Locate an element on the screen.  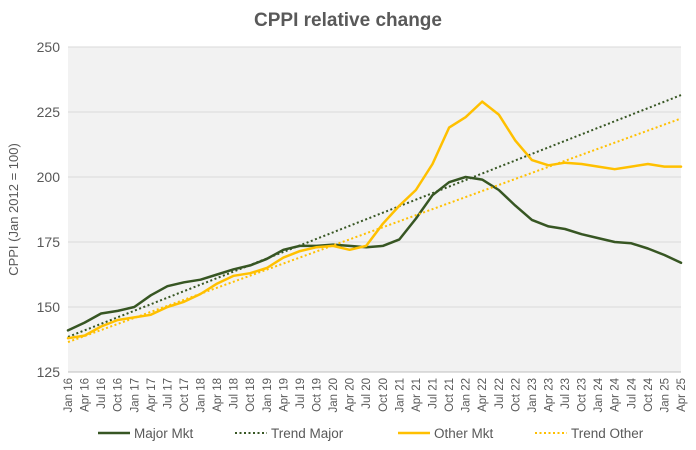
legend-label: Trend Other is located at coordinates (607, 433).